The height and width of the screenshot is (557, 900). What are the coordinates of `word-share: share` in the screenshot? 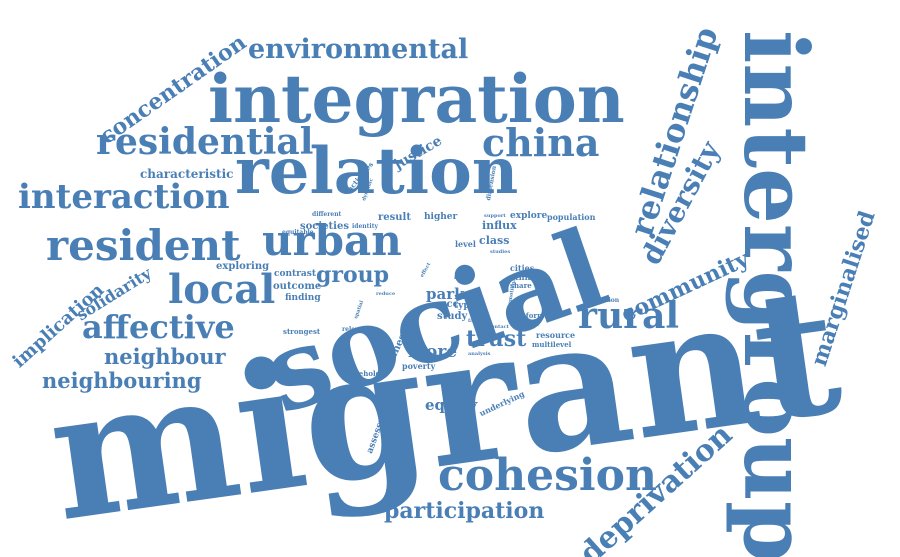 It's located at (521, 285).